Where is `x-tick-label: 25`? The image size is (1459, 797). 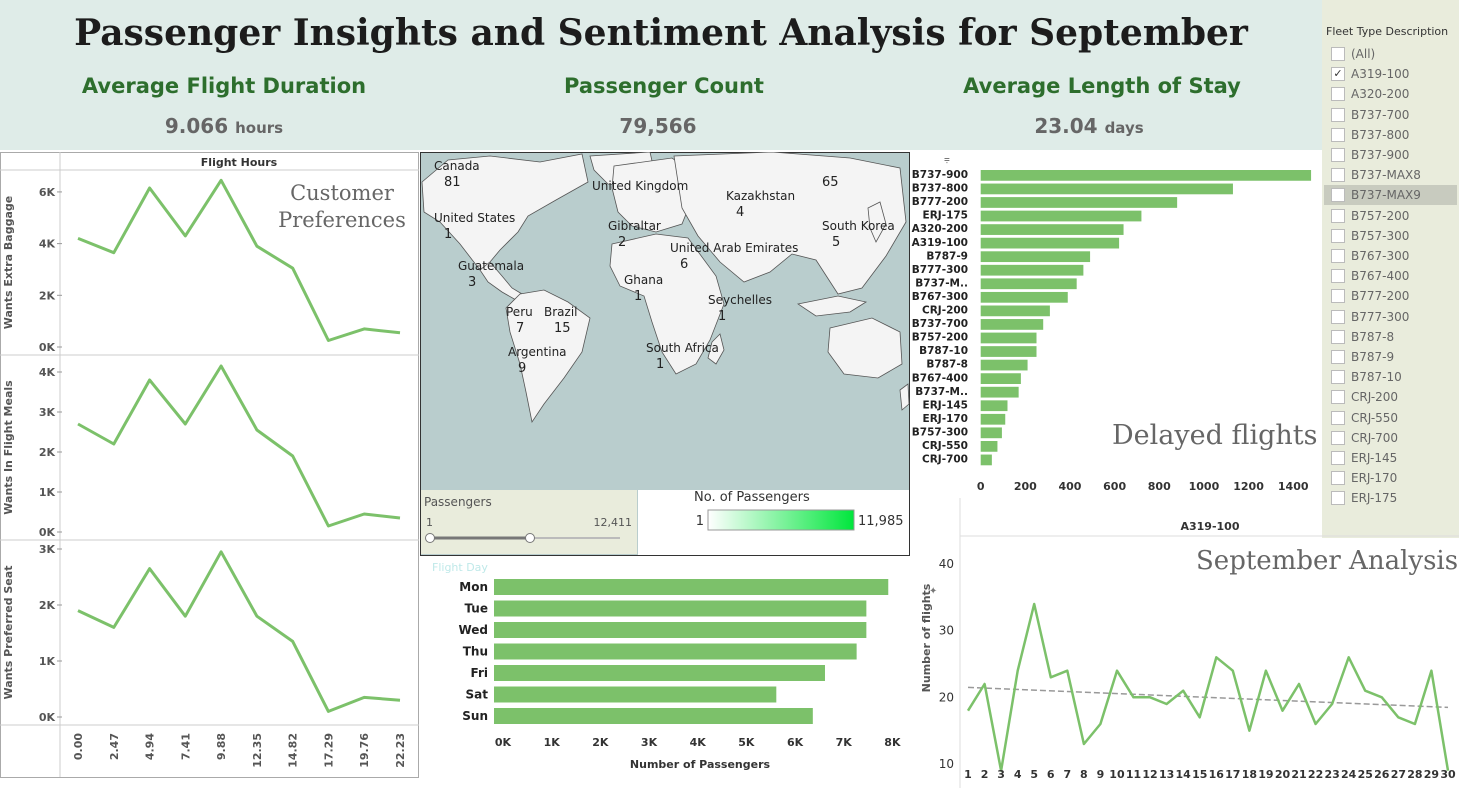 x-tick-label: 25 is located at coordinates (1365, 774).